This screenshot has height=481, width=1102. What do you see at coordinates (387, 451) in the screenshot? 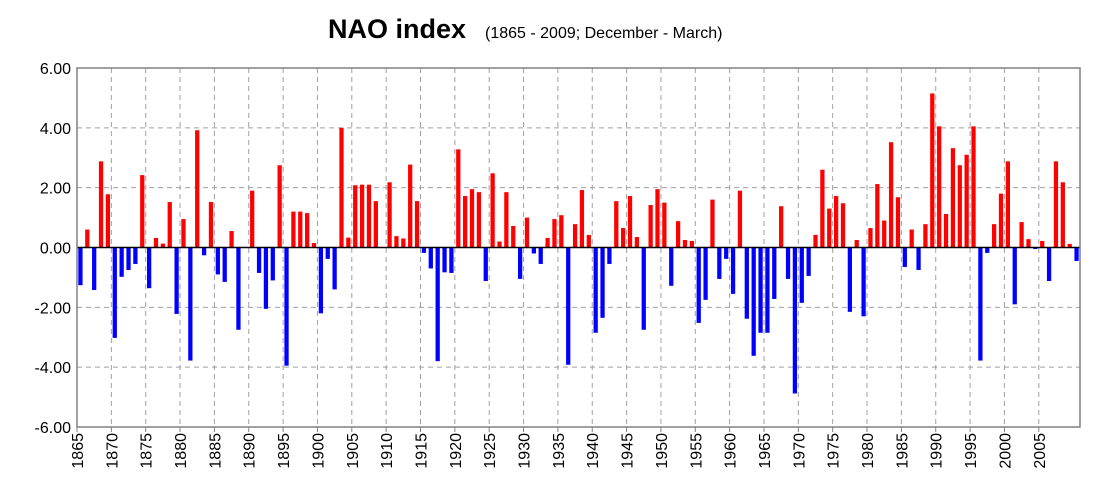
I see `x-tick-label: 1910` at bounding box center [387, 451].